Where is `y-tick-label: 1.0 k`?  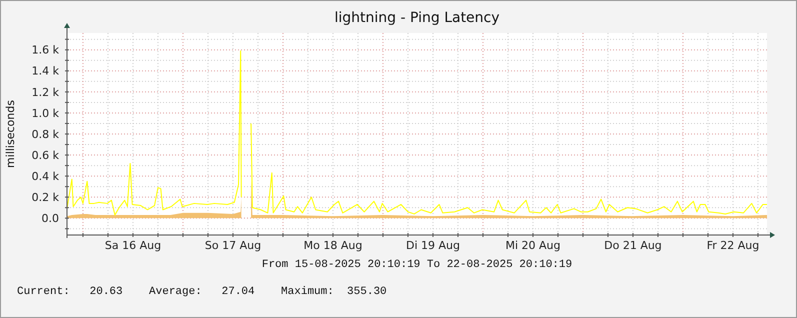
y-tick-label: 1.0 k is located at coordinates (46, 113).